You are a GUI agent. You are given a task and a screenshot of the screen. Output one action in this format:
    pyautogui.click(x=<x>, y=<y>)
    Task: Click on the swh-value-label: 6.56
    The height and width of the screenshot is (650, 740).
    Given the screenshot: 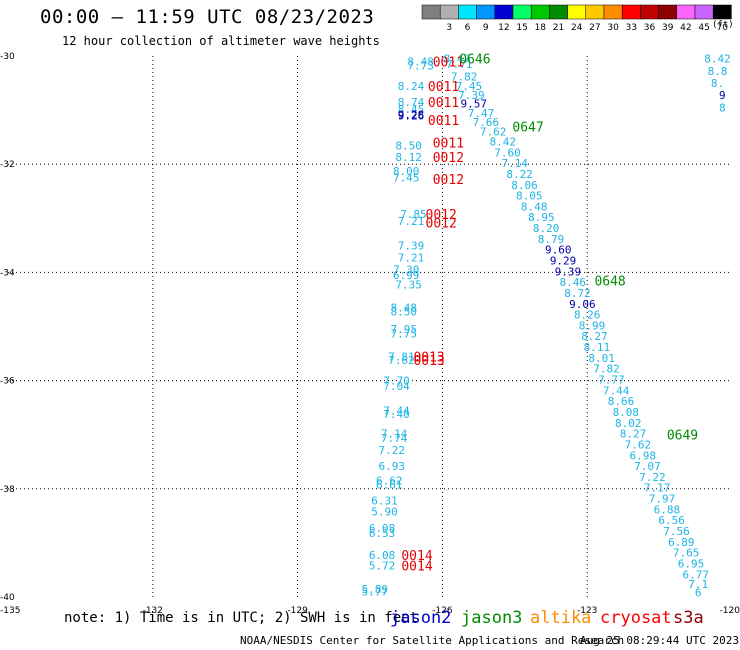 What is the action you would take?
    pyautogui.click(x=671, y=520)
    